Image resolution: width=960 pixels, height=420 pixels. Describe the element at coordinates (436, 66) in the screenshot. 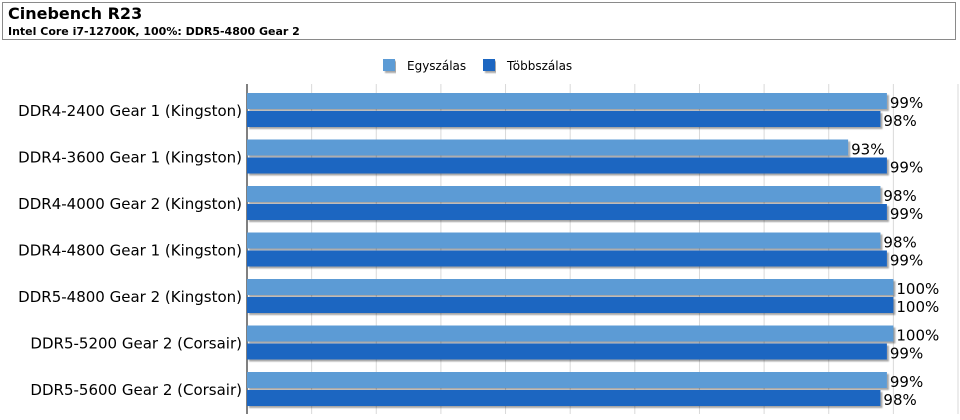

I see `legend-label: Egyszálas` at that location.